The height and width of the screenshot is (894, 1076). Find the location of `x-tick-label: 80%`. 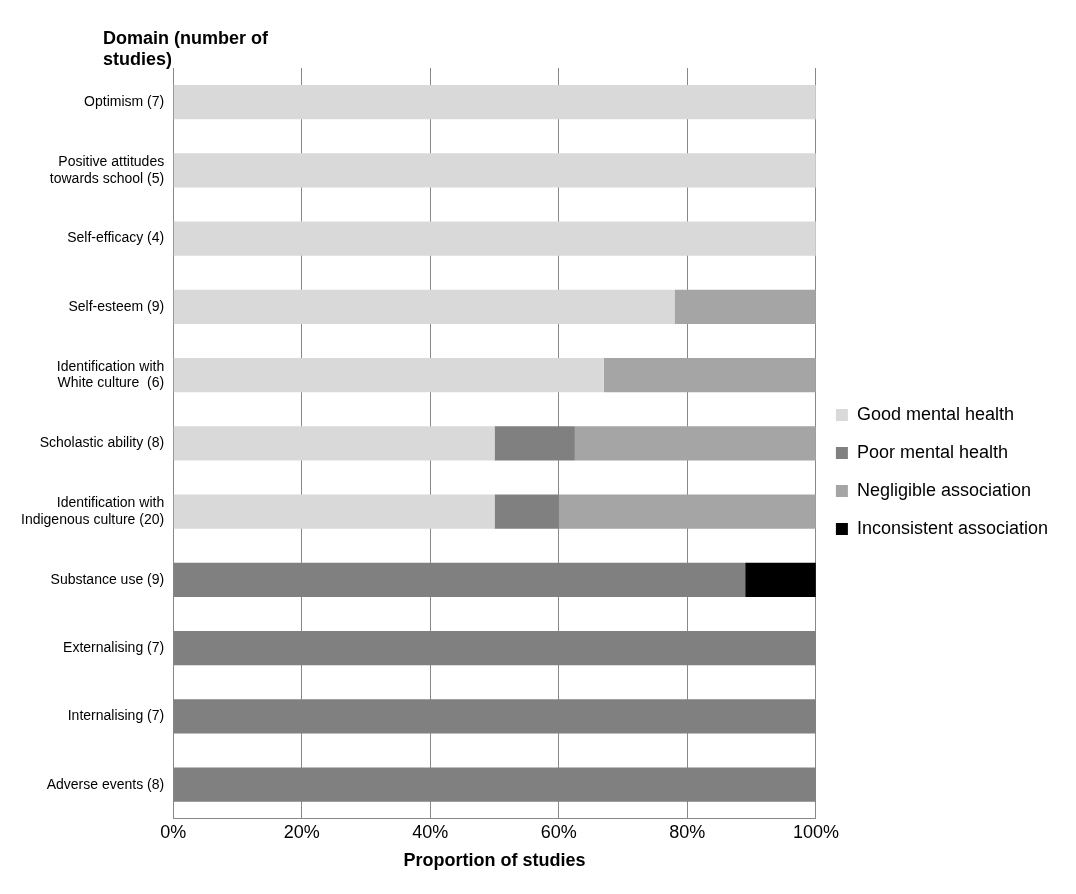

x-tick-label: 80% is located at coordinates (687, 831).